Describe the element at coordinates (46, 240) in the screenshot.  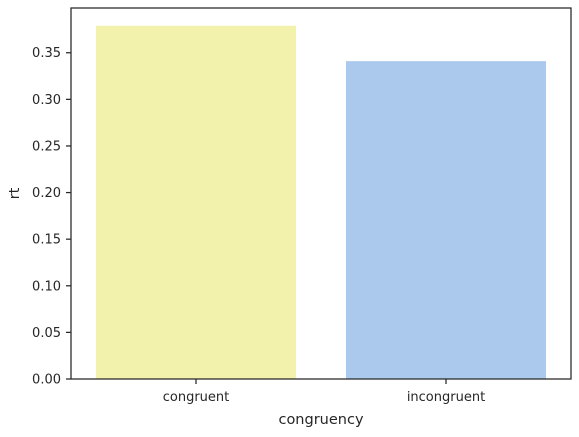
I see `y-tick-label: 0.15` at that location.